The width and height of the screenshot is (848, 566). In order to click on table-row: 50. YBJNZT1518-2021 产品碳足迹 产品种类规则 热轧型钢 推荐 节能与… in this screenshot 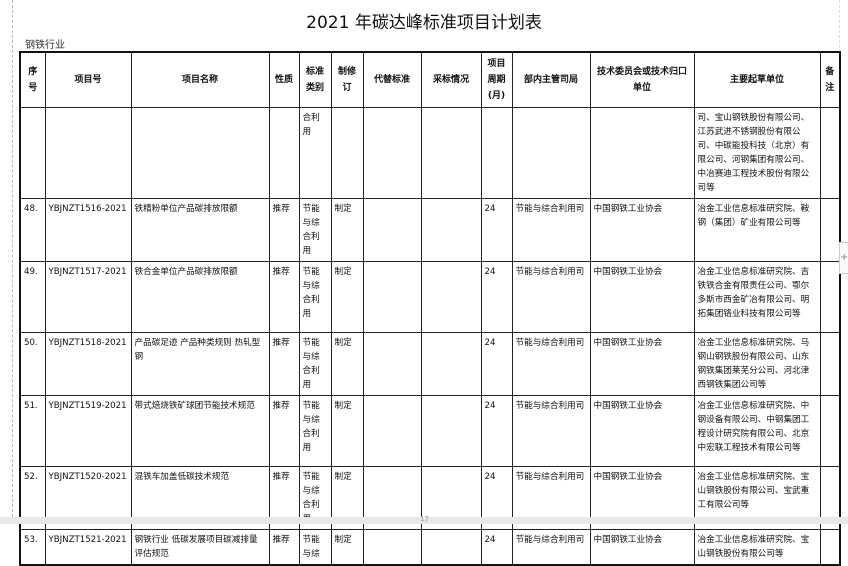, I will do `click(430, 364)`.